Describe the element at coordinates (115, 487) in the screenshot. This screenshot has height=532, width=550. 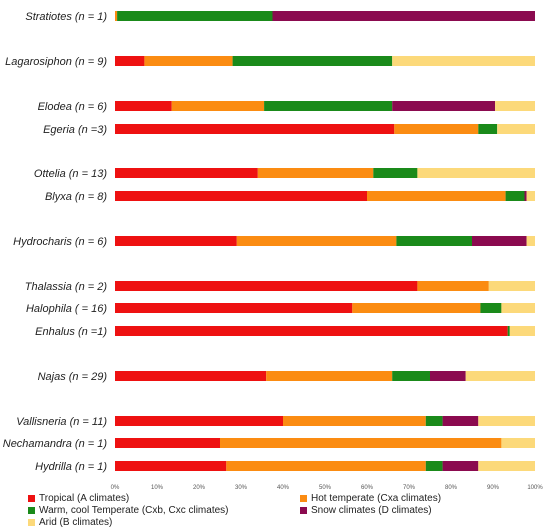
I see `x-tick-label: 0%` at that location.